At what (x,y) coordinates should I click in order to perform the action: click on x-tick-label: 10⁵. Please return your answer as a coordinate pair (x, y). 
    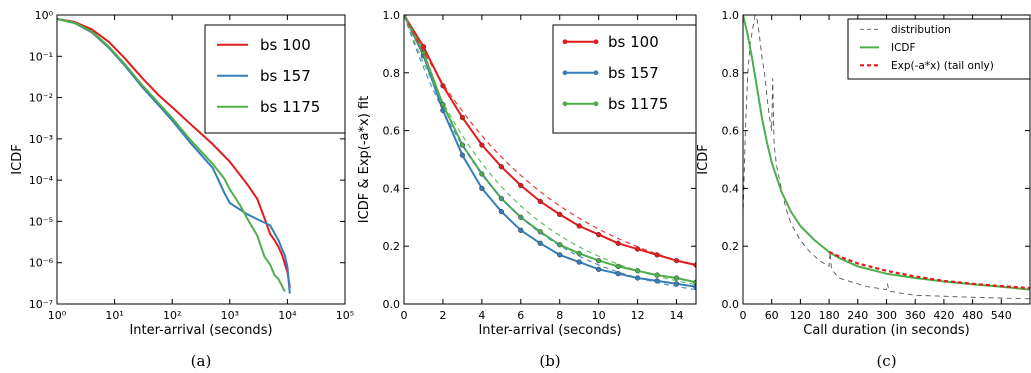
    Looking at the image, I should click on (345, 315).